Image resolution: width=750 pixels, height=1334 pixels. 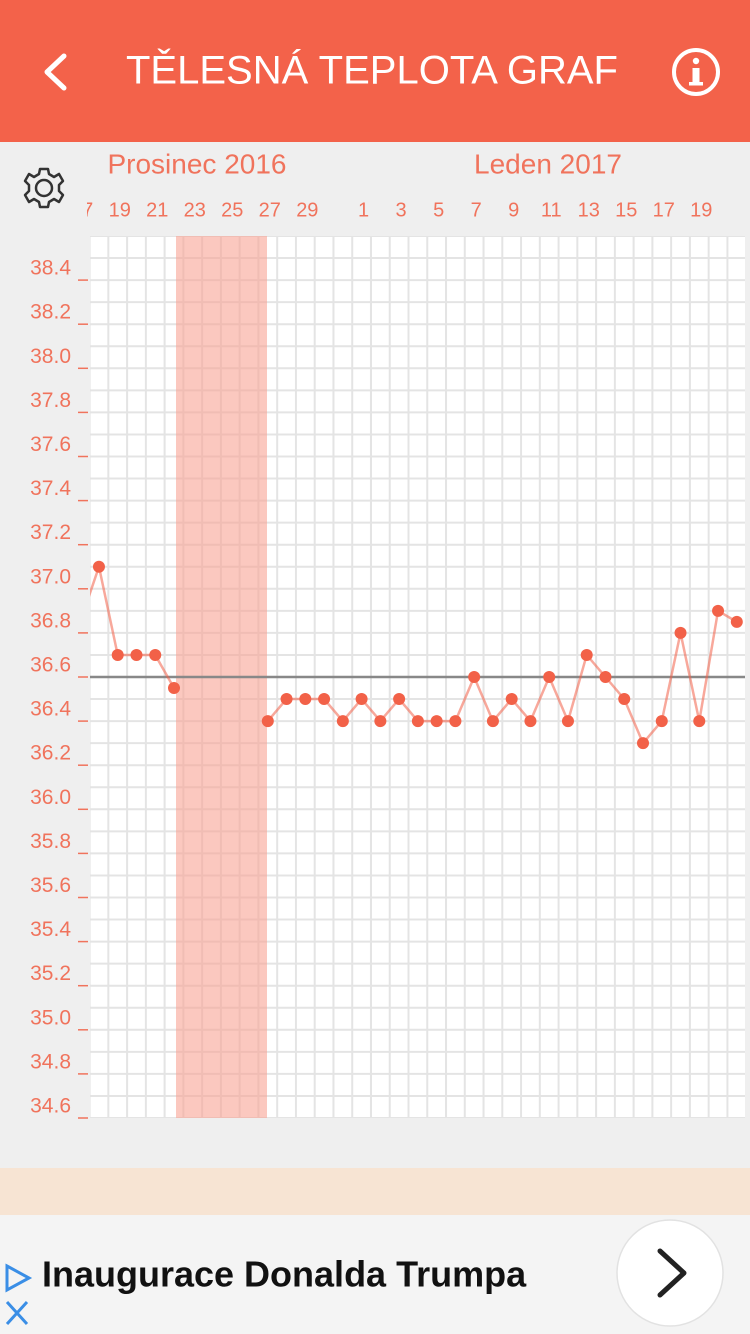 I want to click on y-tick-label: 34.8, so click(x=50, y=1061).